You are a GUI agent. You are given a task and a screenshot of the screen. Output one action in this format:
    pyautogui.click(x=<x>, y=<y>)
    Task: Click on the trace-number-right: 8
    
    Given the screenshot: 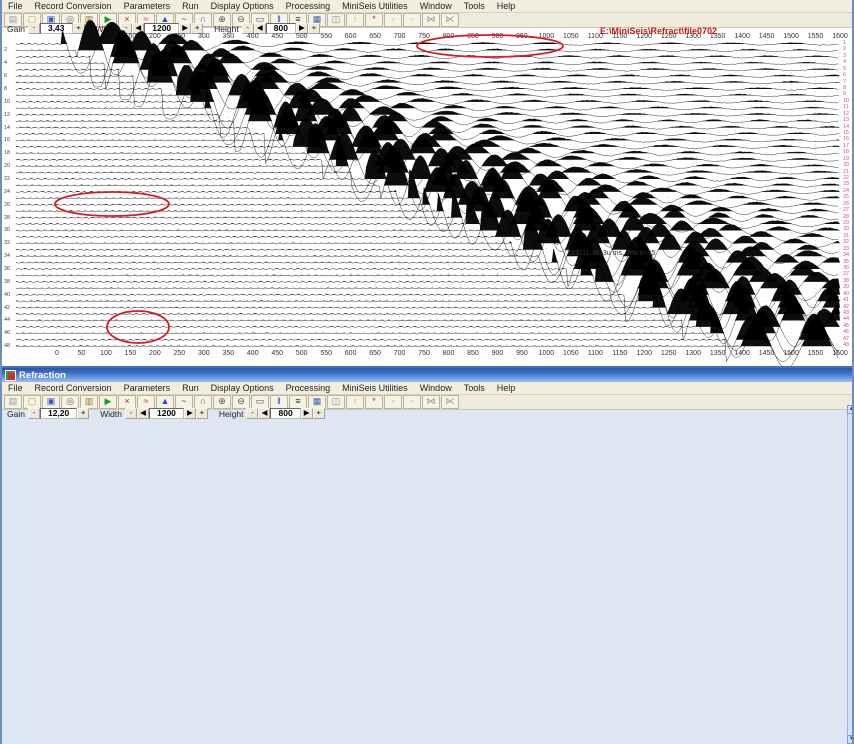 What is the action you would take?
    pyautogui.click(x=845, y=88)
    